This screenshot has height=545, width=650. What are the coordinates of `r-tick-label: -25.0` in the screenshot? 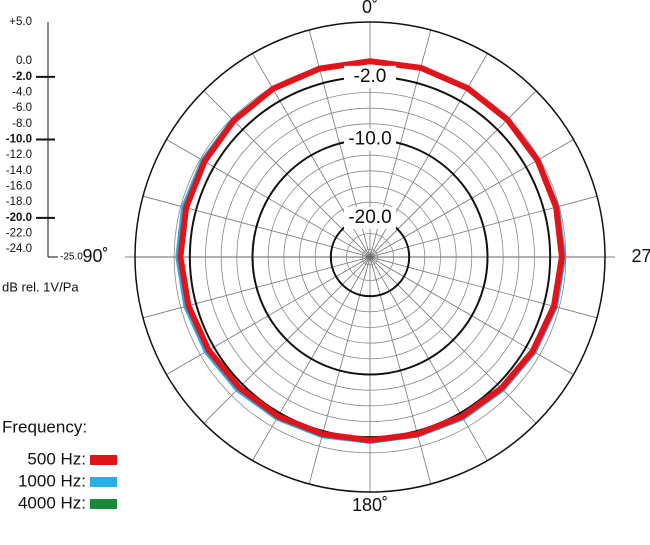 It's located at (71, 257).